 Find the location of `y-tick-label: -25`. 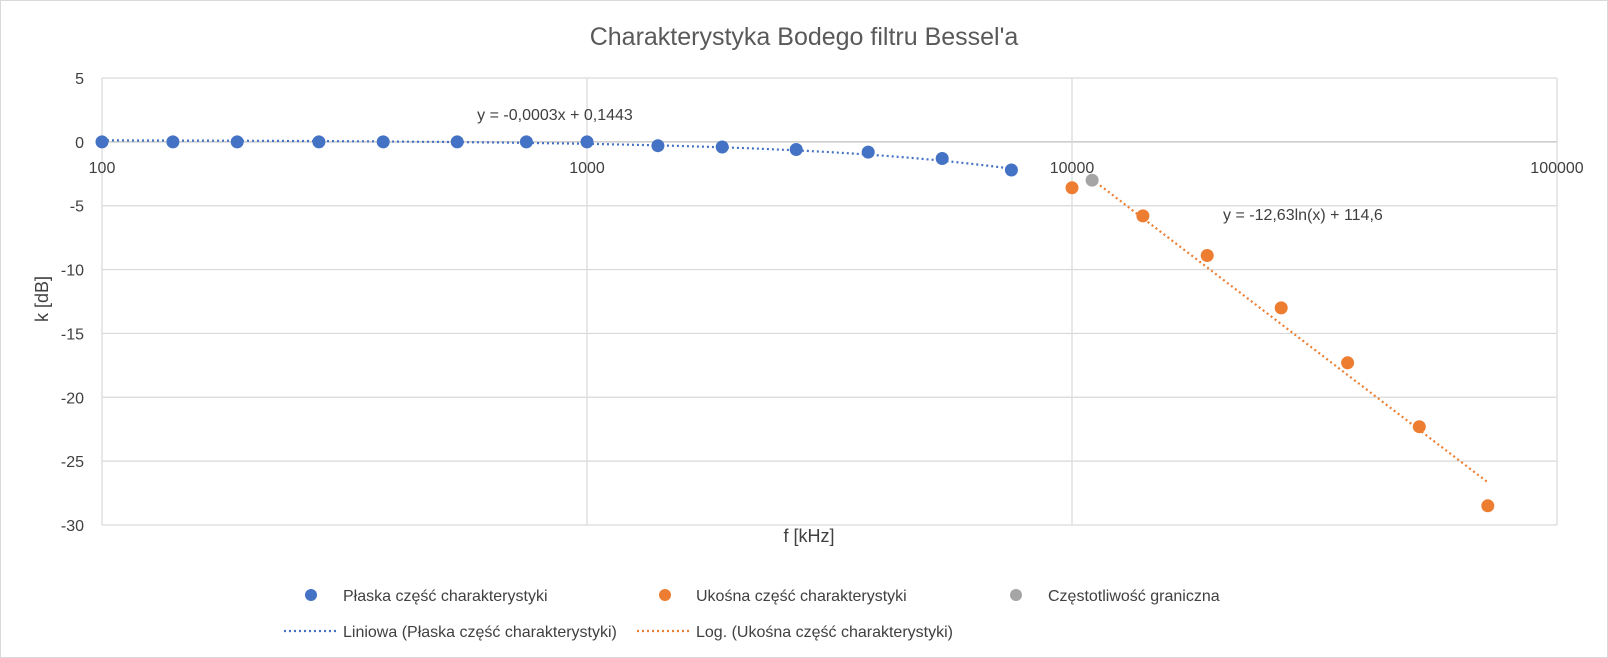

y-tick-label: -25 is located at coordinates (72, 462).